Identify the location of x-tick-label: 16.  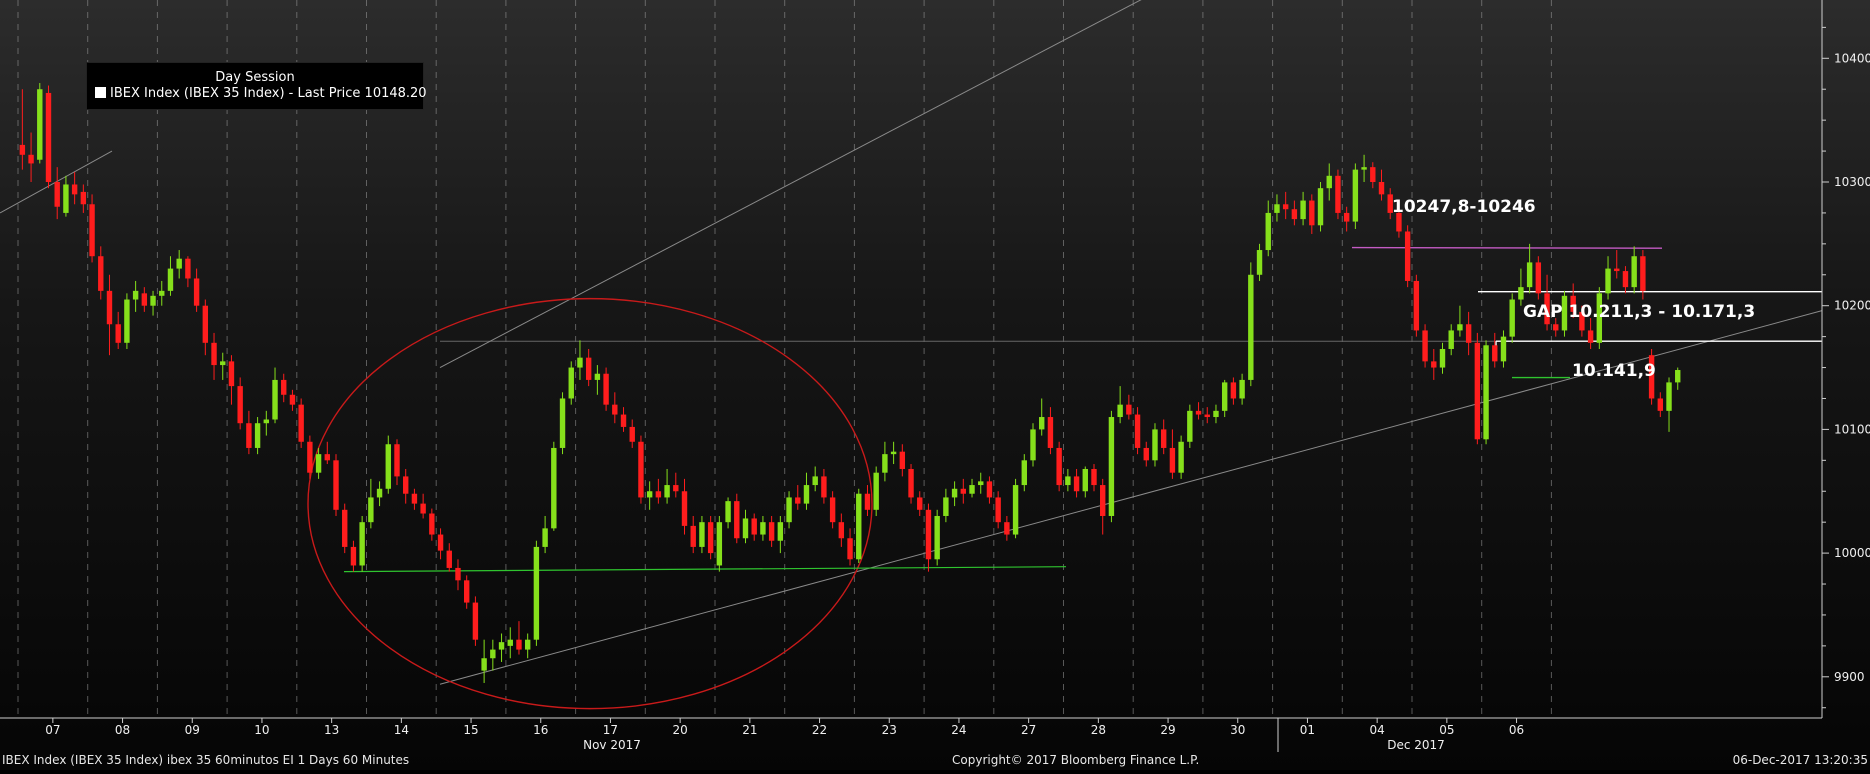
(540, 730).